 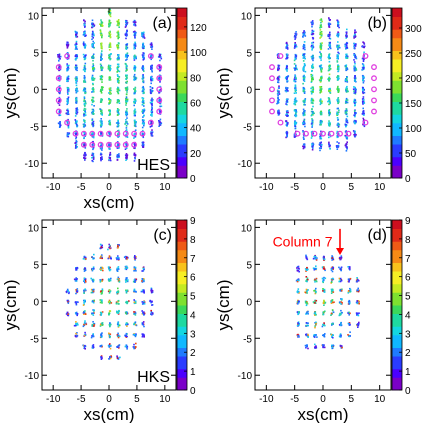 What do you see at coordinates (413, 104) in the screenshot?
I see `color-scale-label: 150` at bounding box center [413, 104].